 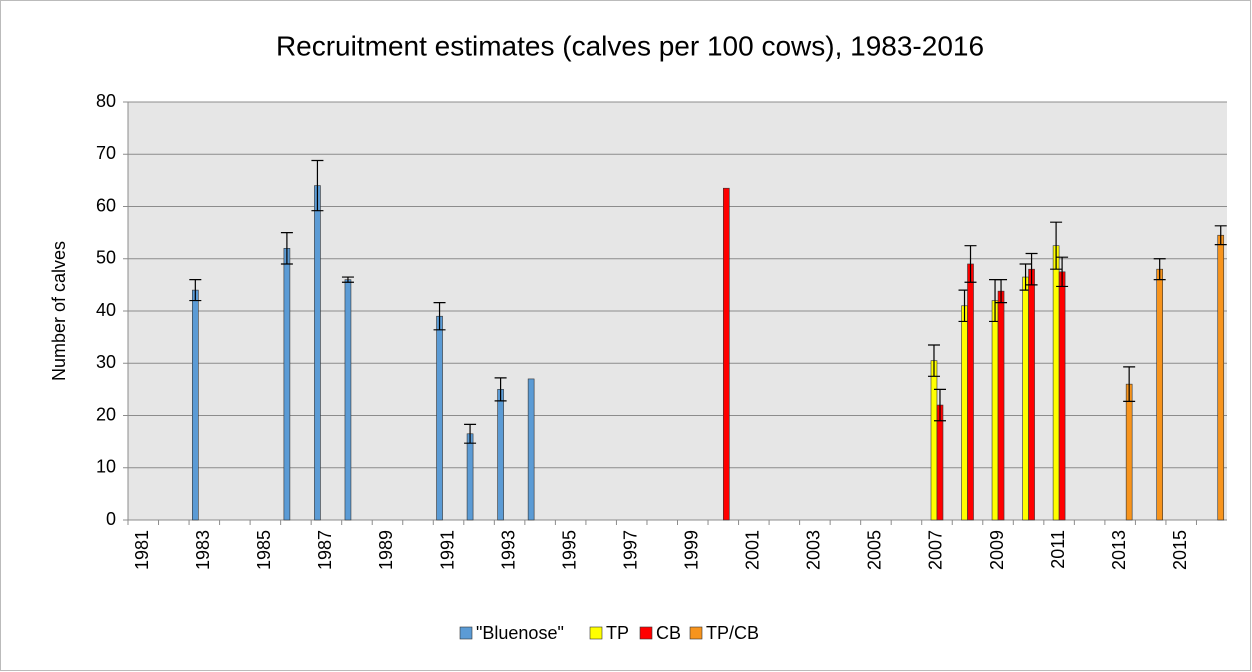 I want to click on x-tick-label: 2005, so click(x=875, y=550).